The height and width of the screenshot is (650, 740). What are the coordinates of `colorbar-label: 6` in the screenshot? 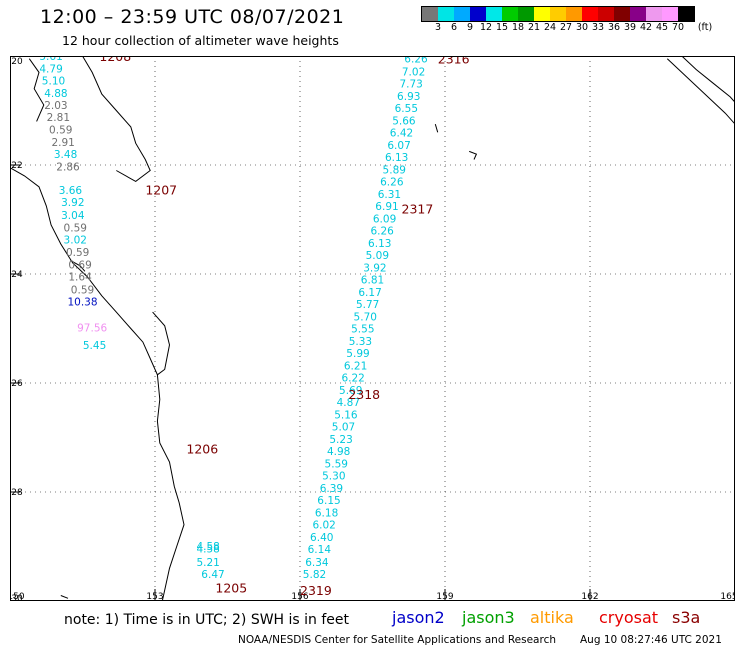 It's located at (454, 27).